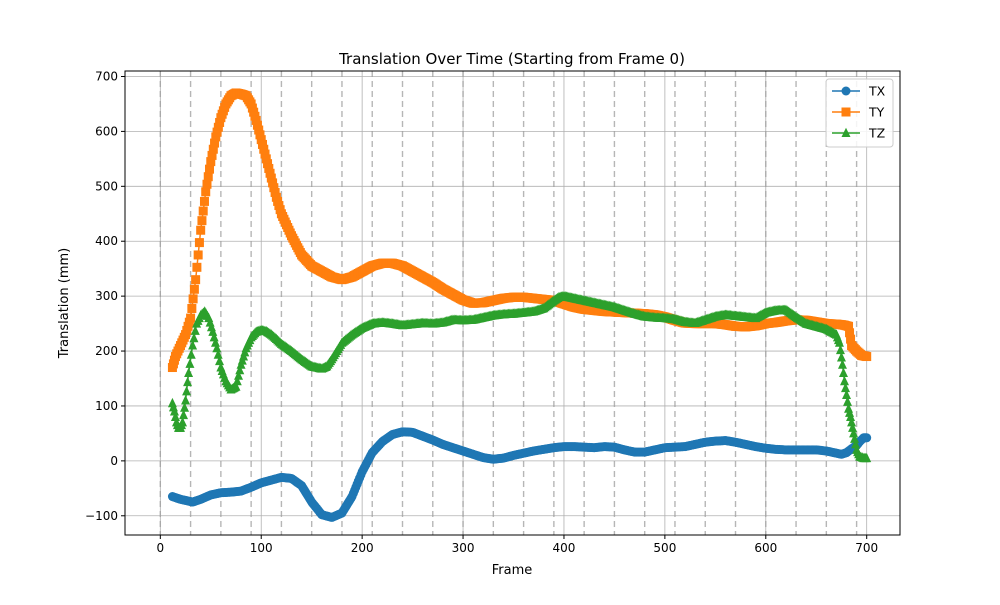 The width and height of the screenshot is (1000, 605). I want to click on legend-label: TX, so click(877, 91).